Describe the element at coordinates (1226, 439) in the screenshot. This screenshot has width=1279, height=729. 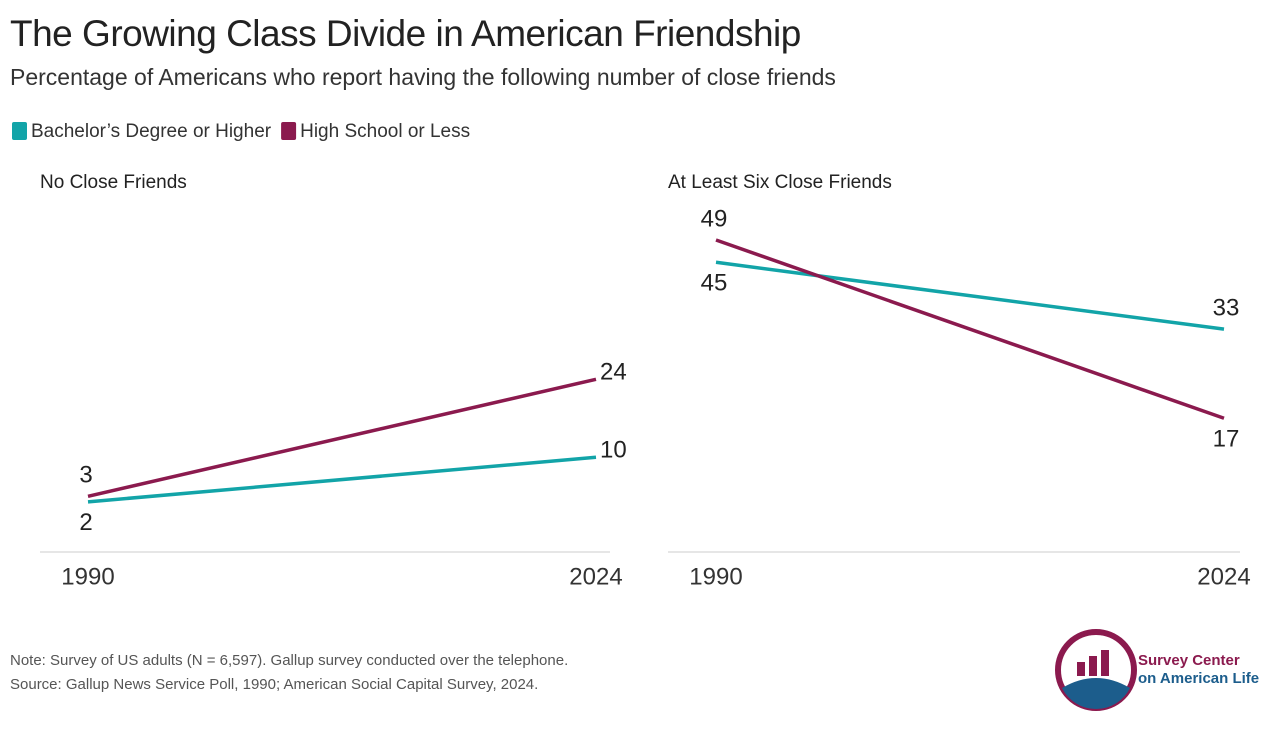
I see `data-label: 17` at that location.